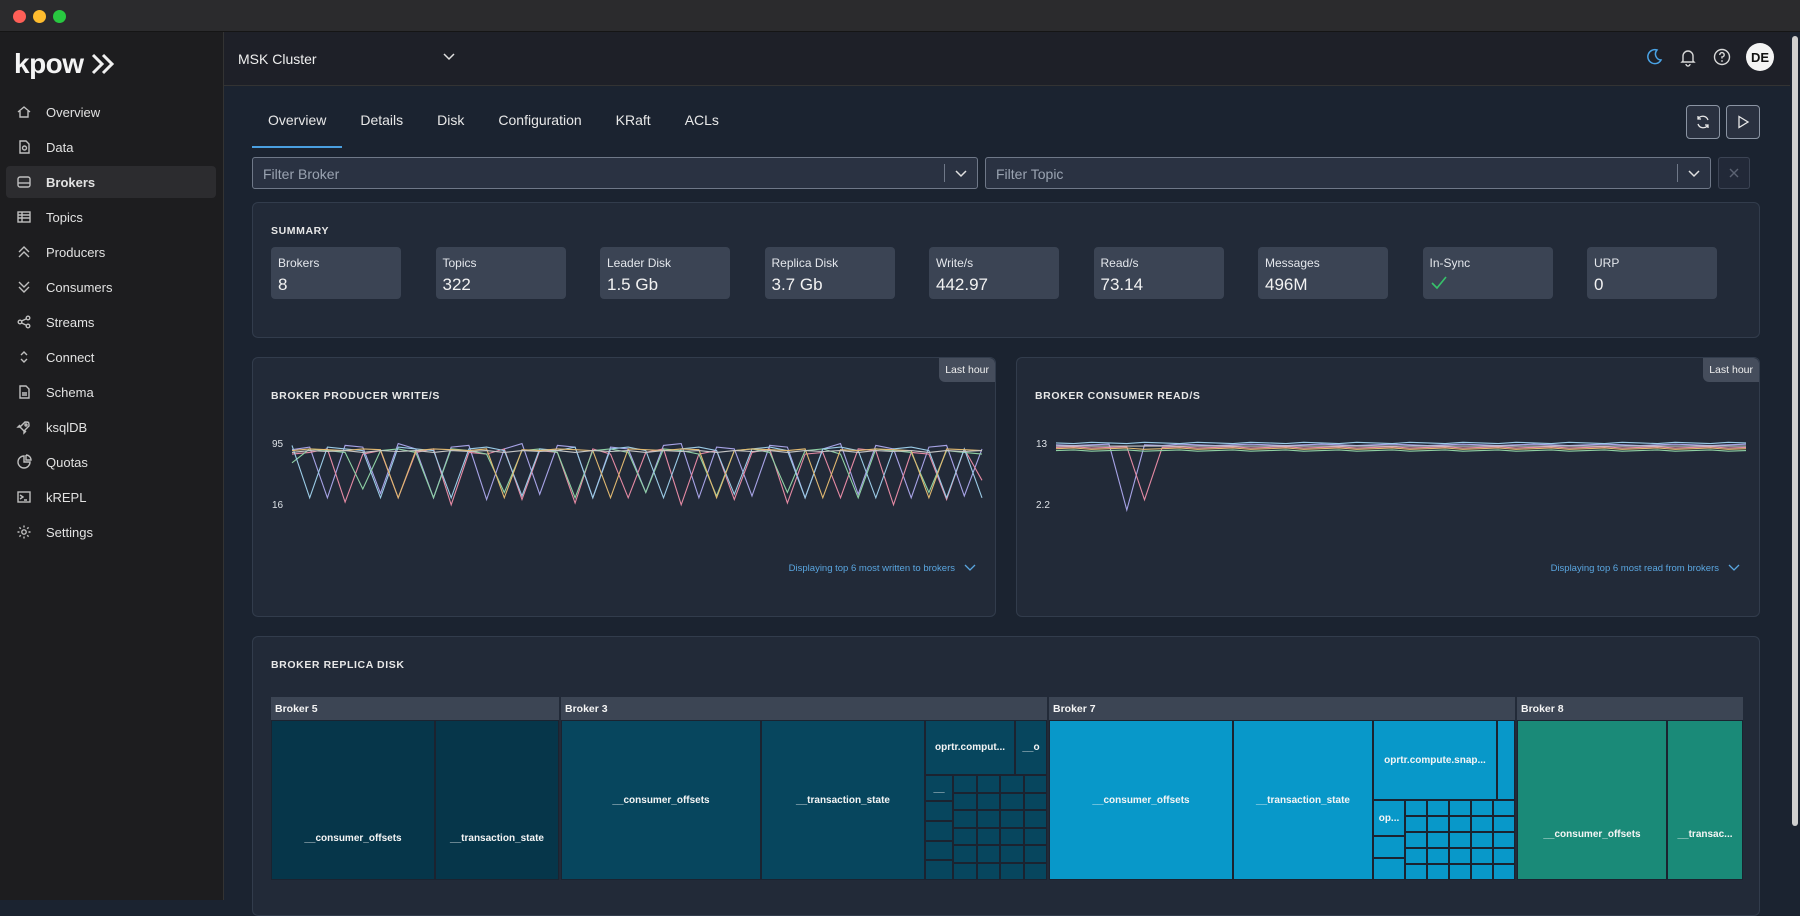  Describe the element at coordinates (1031, 747) in the screenshot. I see `treemap-topic-cell: __o` at that location.